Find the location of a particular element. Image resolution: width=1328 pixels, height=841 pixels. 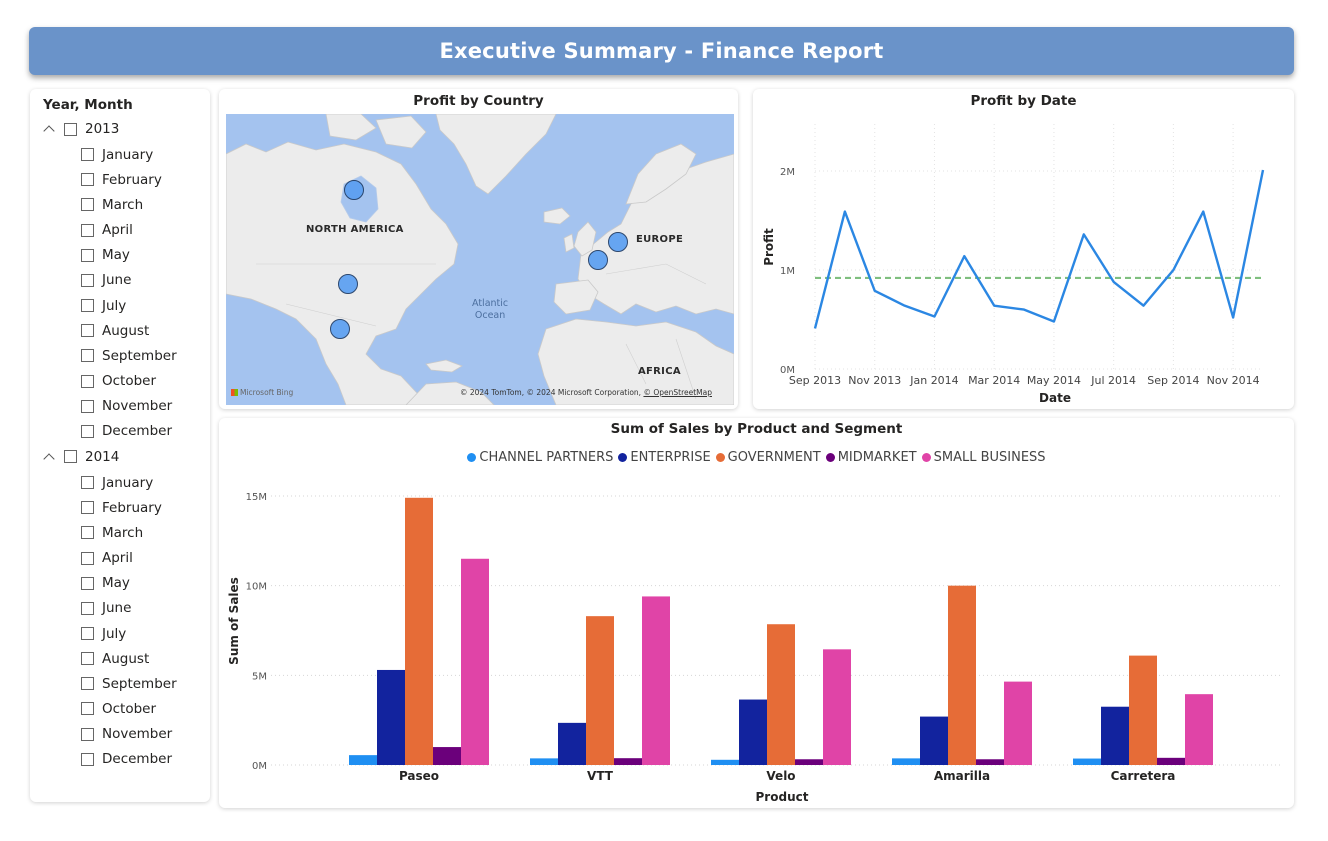

legend-item-enterprise: ENTERPRISE is located at coordinates (664, 457).